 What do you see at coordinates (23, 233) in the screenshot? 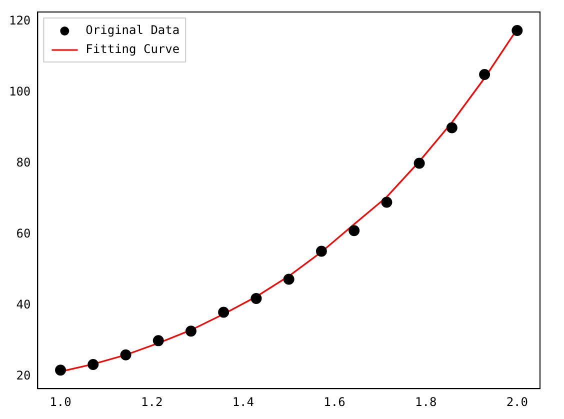
I see `y-tick-label: 60` at bounding box center [23, 233].